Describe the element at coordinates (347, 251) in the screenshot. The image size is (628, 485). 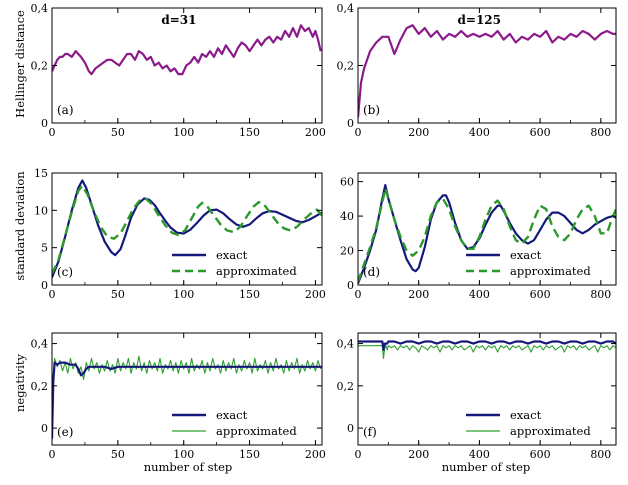
I see `ytick-label: 20` at that location.